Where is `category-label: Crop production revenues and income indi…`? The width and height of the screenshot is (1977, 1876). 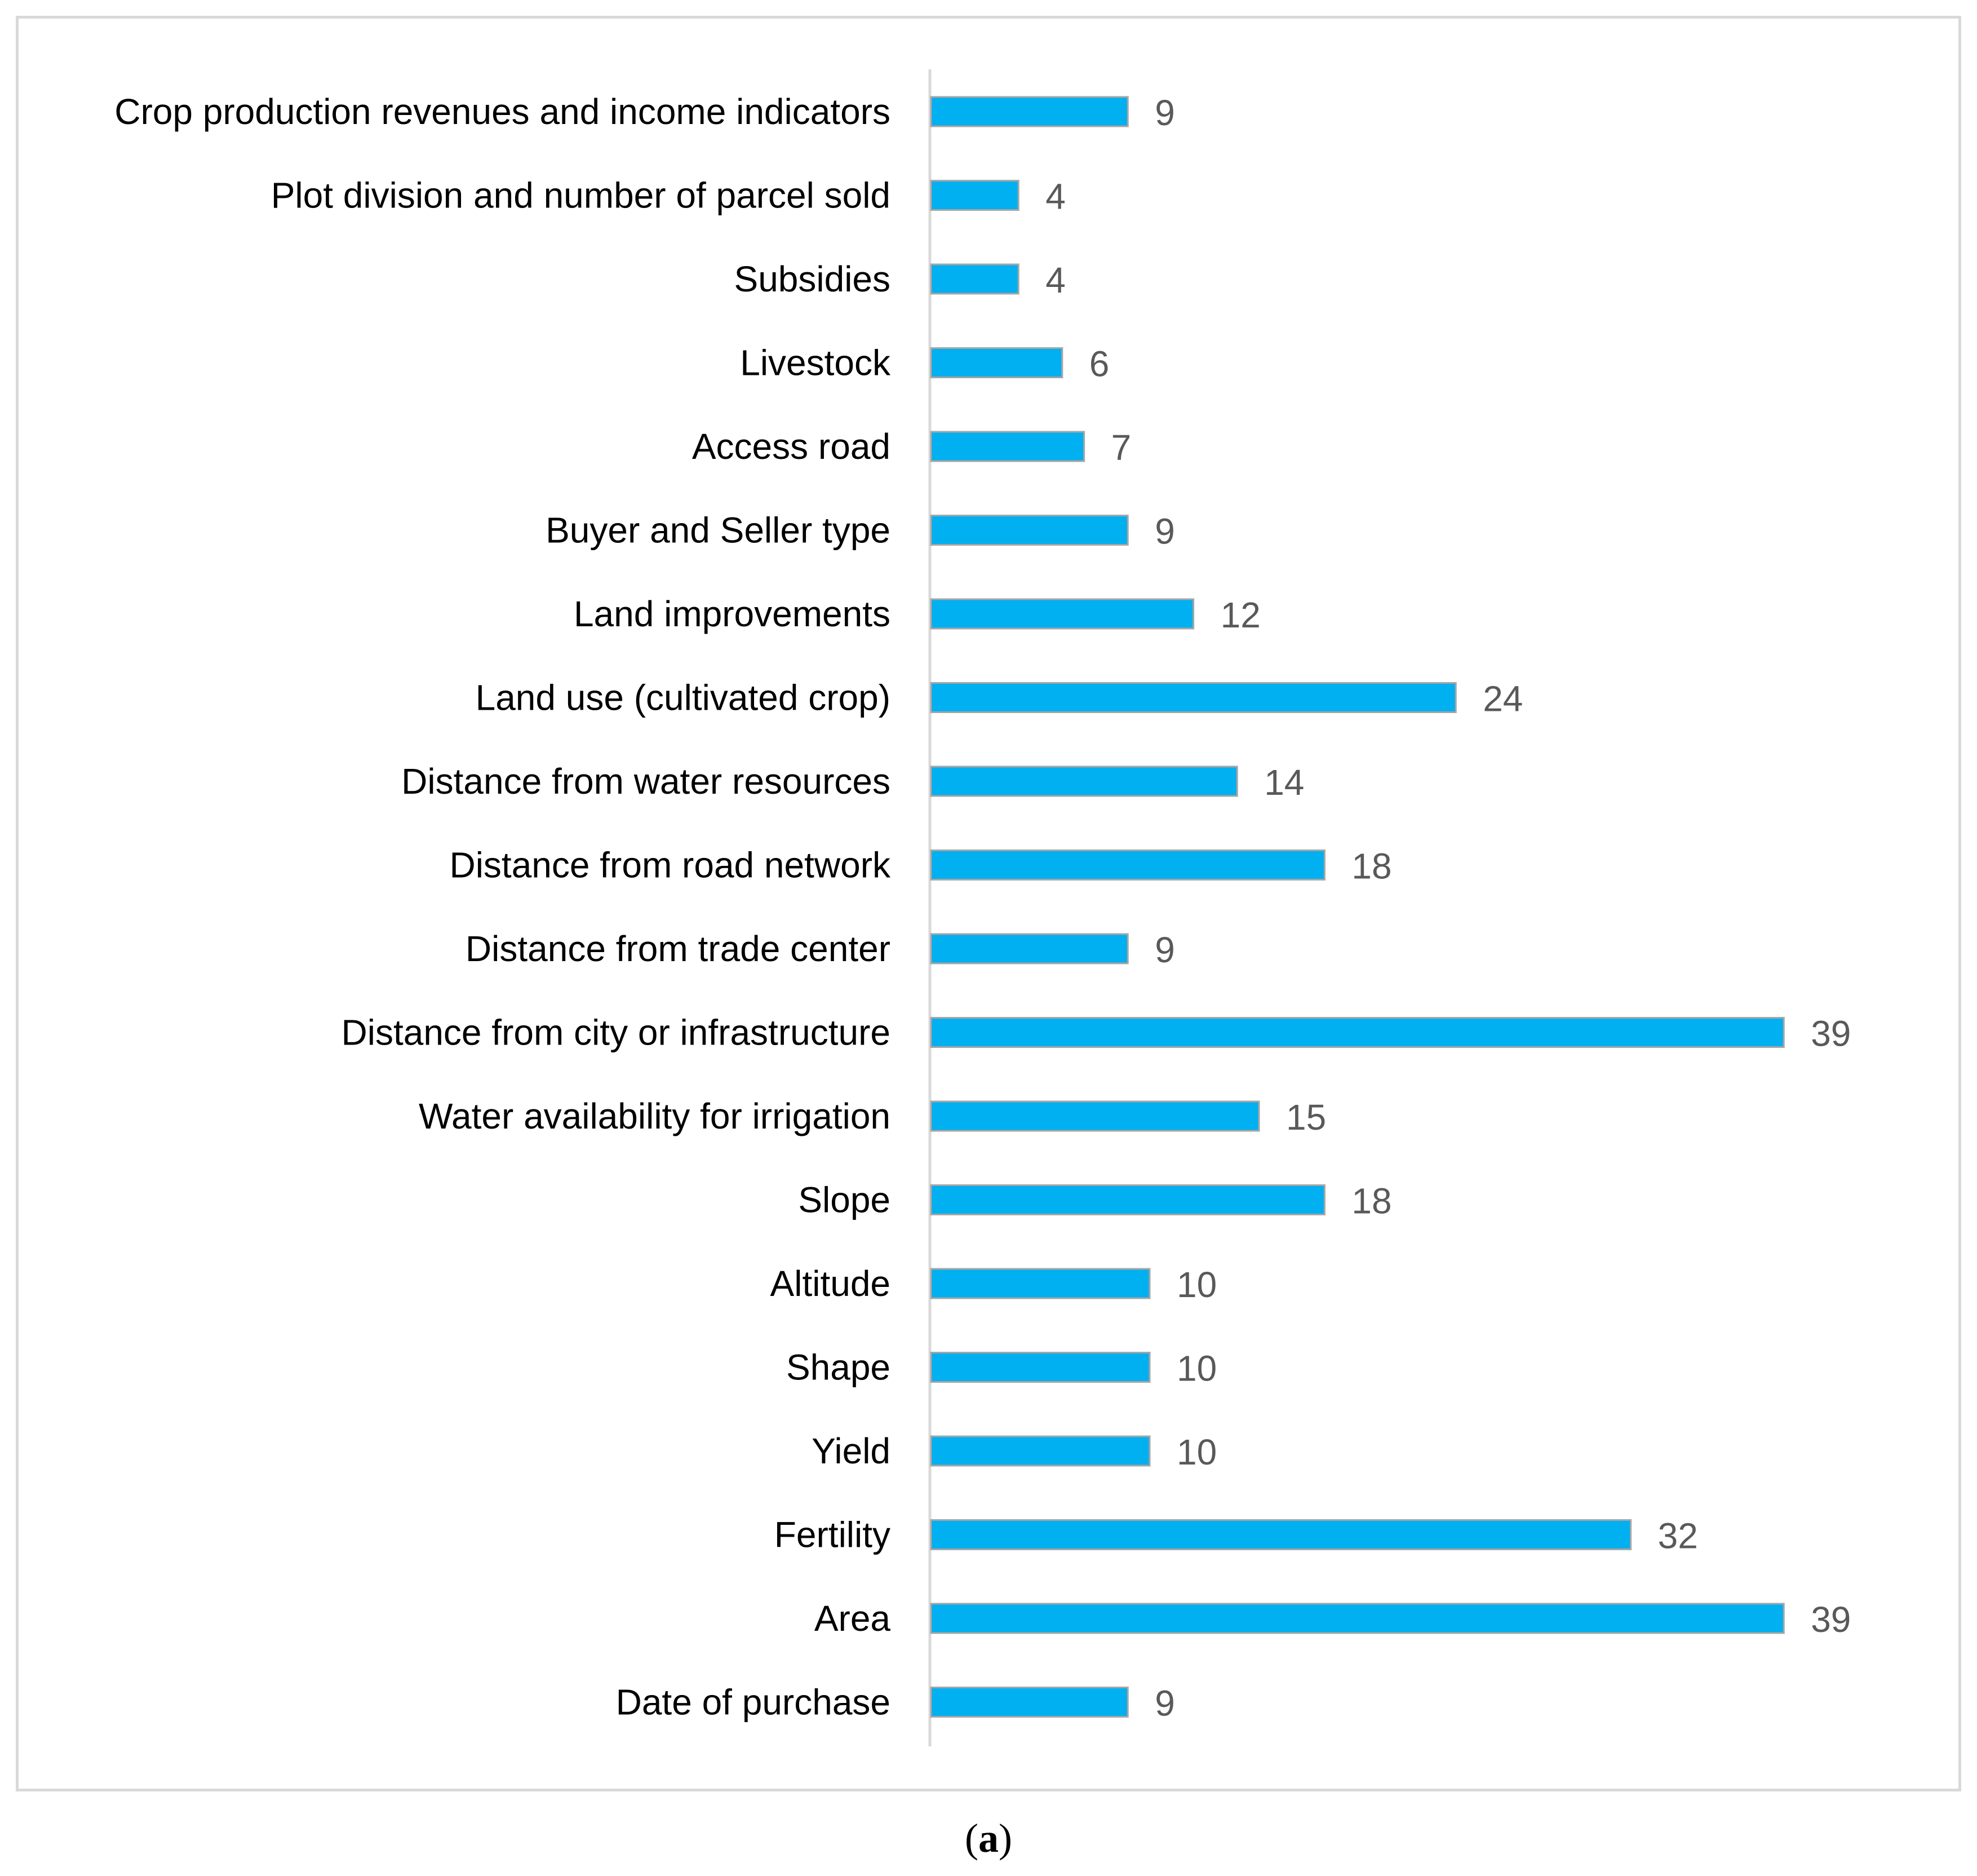 category-label: Crop production revenues and income indi… is located at coordinates (502, 112).